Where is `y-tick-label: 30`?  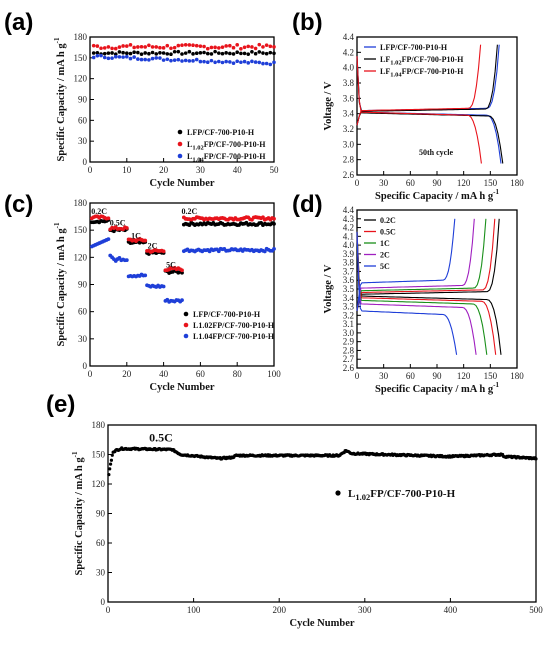
y-tick-label: 30 is located at coordinates (83, 339).